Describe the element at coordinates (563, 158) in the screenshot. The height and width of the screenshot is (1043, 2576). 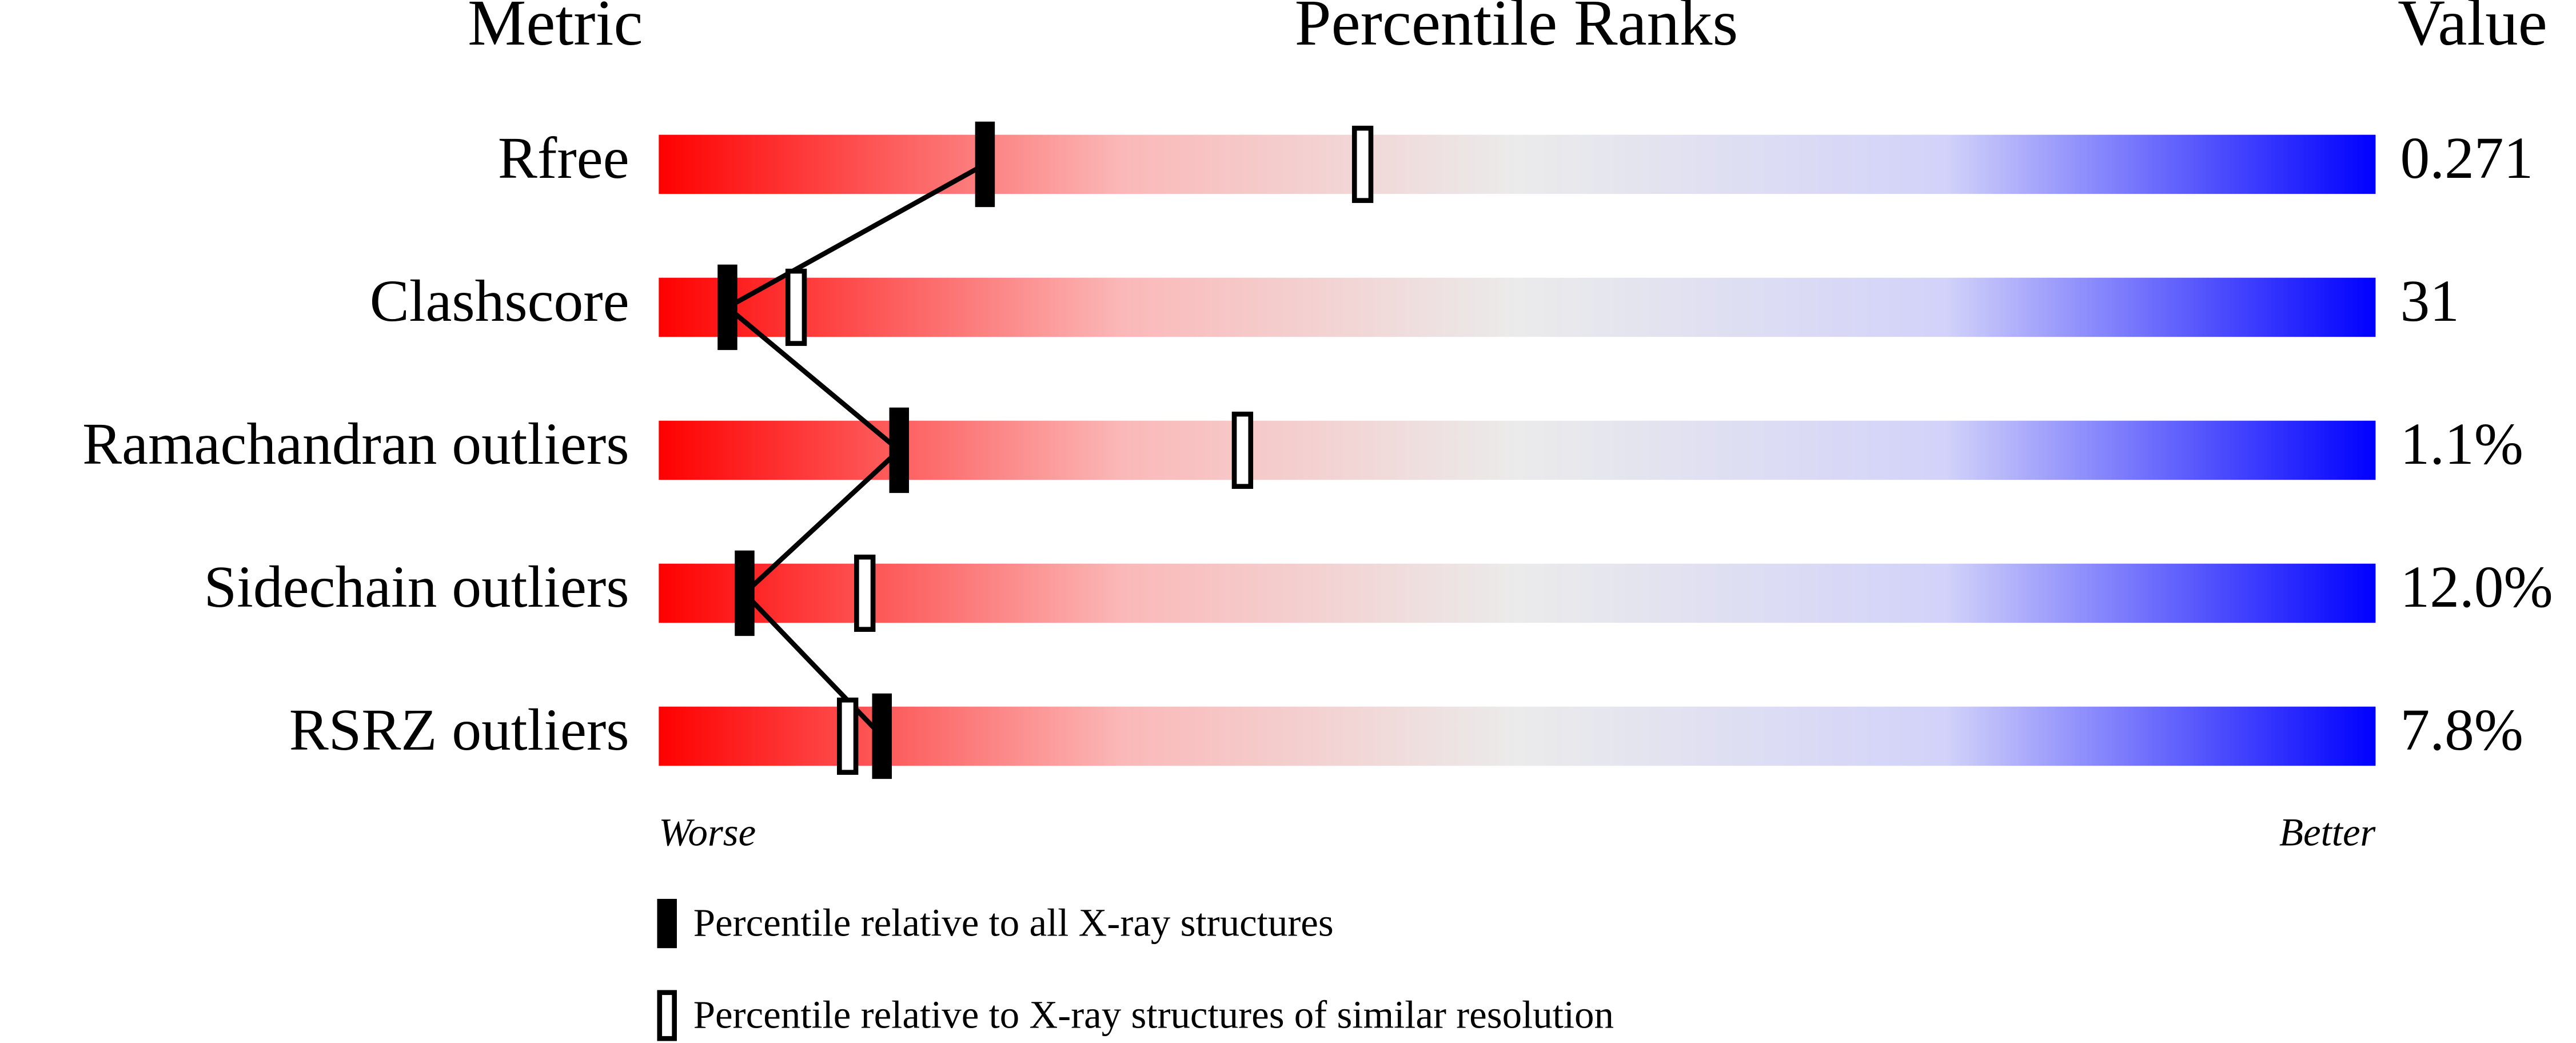
I see `metric-label: Rfree` at that location.